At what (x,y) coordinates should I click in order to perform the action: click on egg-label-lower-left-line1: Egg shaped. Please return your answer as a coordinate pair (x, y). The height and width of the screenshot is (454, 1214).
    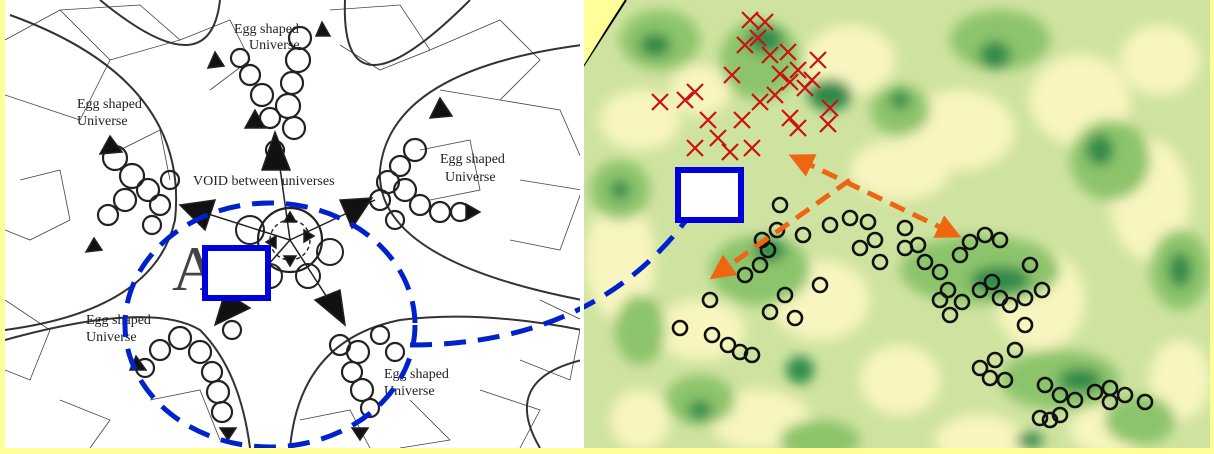
    Looking at the image, I should click on (118, 320).